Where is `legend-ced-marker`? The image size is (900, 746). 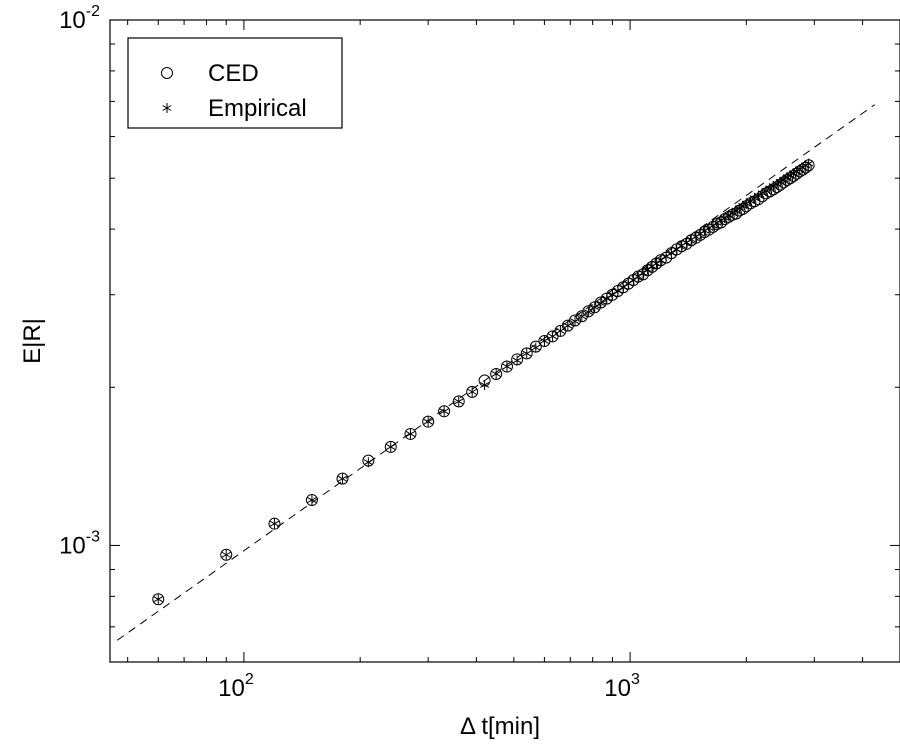
legend-ced-marker is located at coordinates (167, 73).